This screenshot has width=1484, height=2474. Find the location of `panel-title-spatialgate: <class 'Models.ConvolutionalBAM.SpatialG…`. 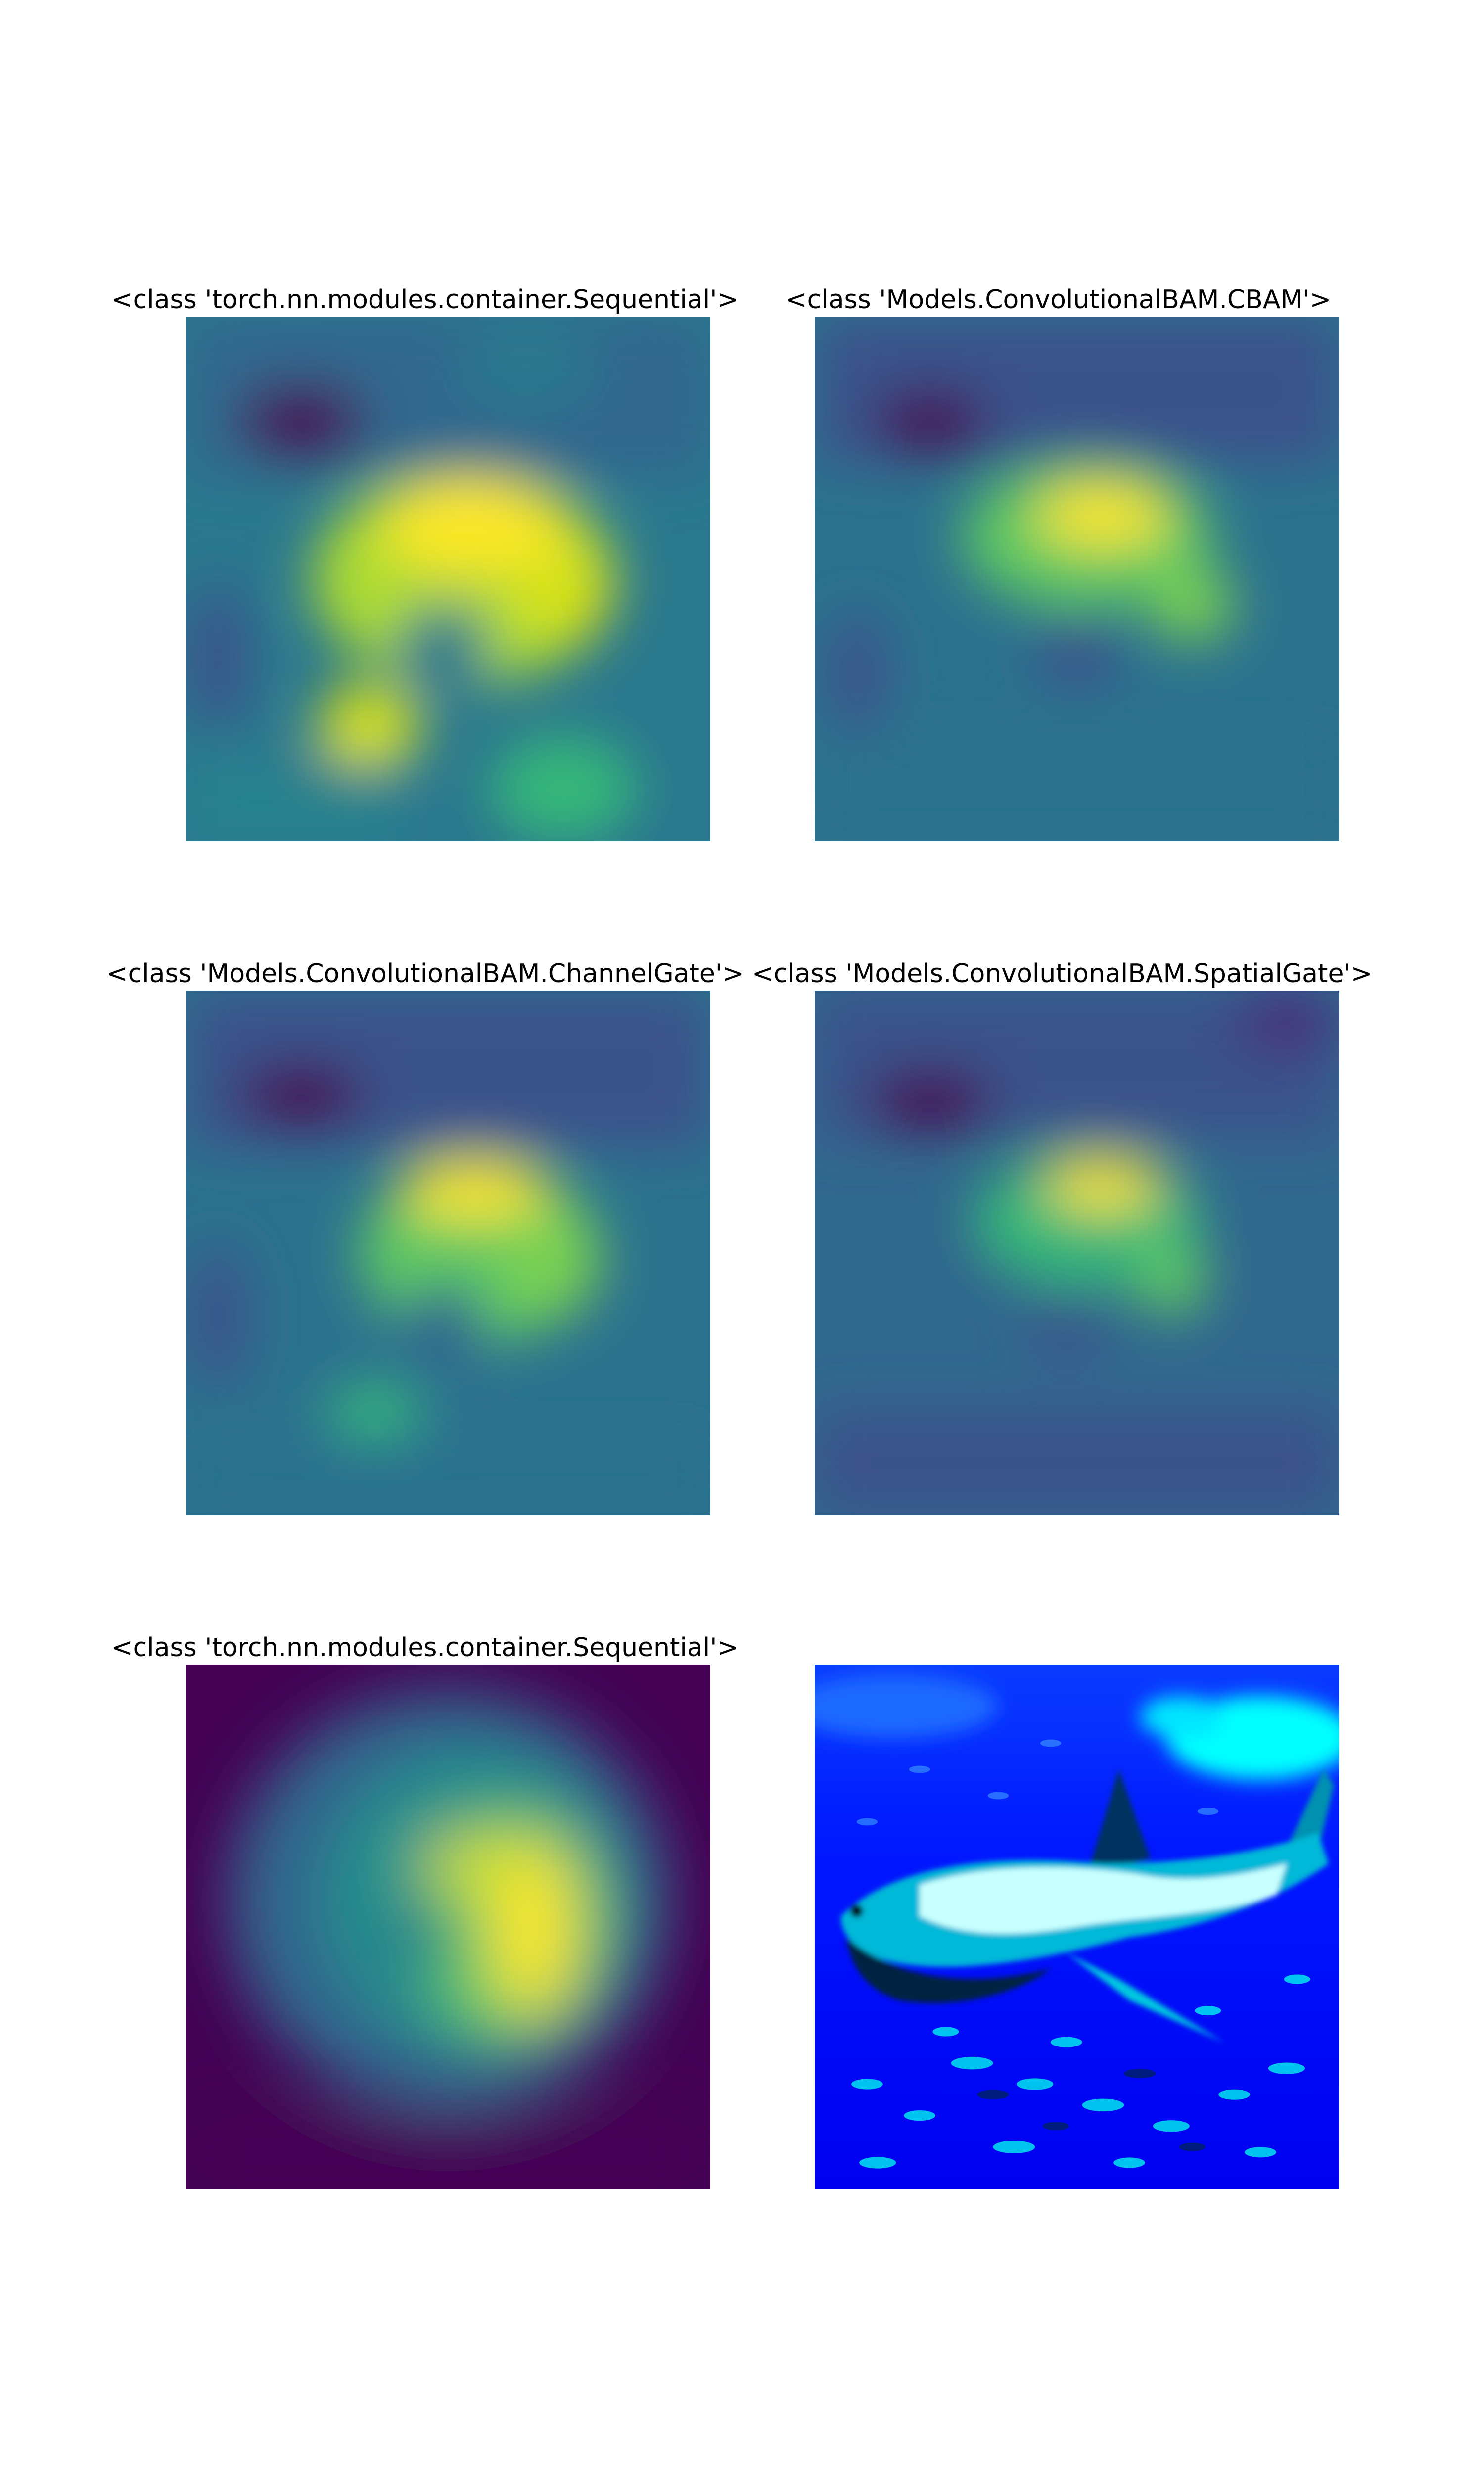

panel-title-spatialgate: <class 'Models.ConvolutionalBAM.SpatialG… is located at coordinates (1062, 974).